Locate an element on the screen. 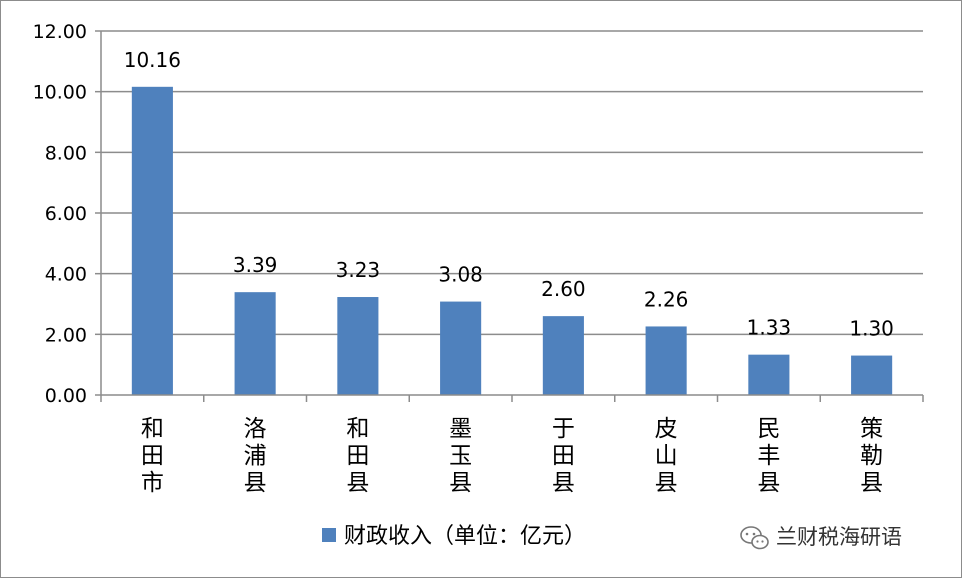 The height and width of the screenshot is (581, 962). category-label: 墨玉县 is located at coordinates (460, 456).